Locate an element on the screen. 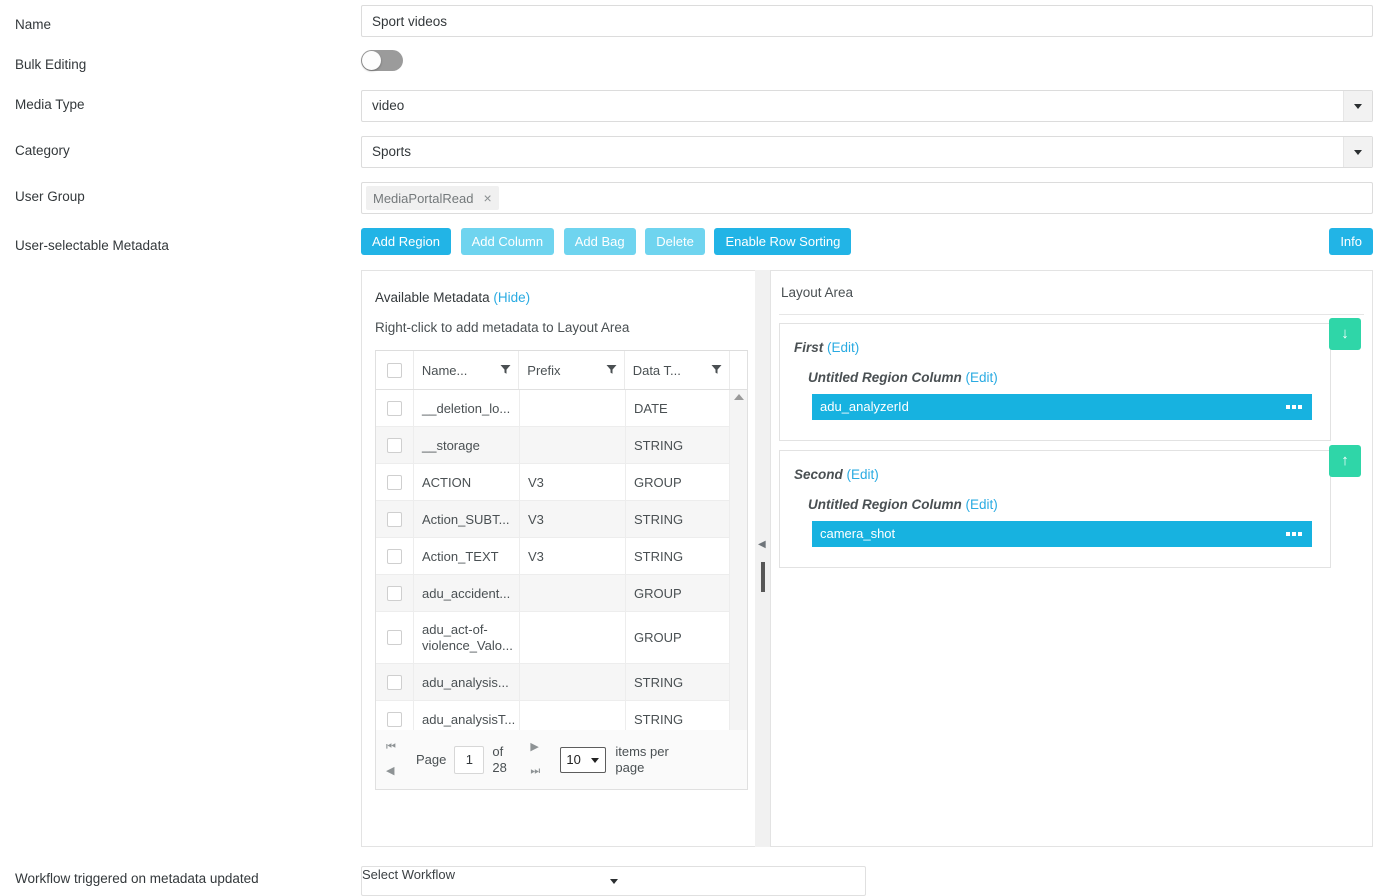  category-dropdown: Sports is located at coordinates (867, 152).